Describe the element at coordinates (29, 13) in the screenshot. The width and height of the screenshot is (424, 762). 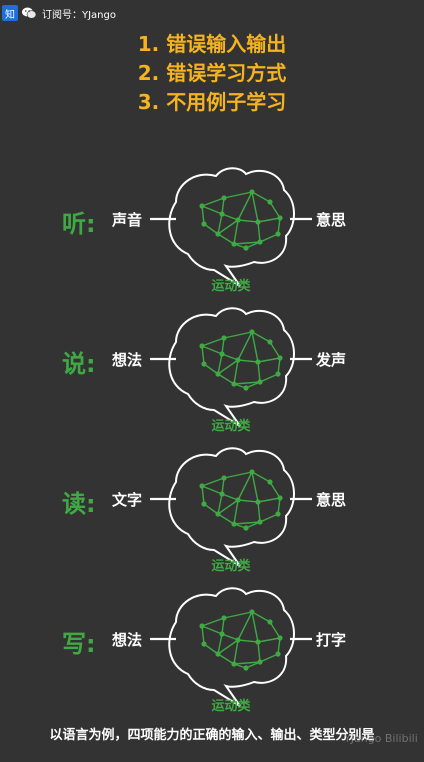
I see `wechat-icon` at that location.